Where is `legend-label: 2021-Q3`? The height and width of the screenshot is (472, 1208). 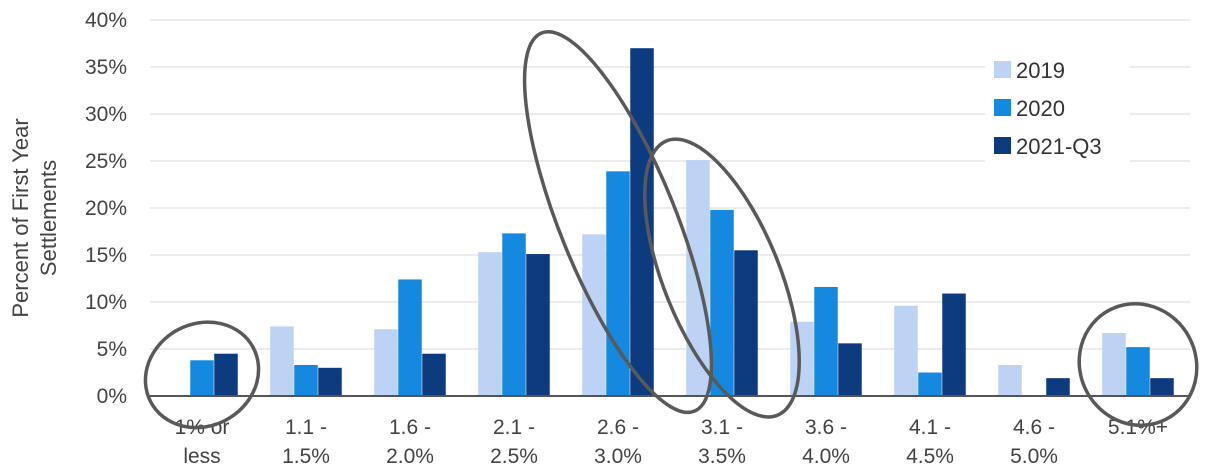
legend-label: 2021-Q3 is located at coordinates (1059, 146).